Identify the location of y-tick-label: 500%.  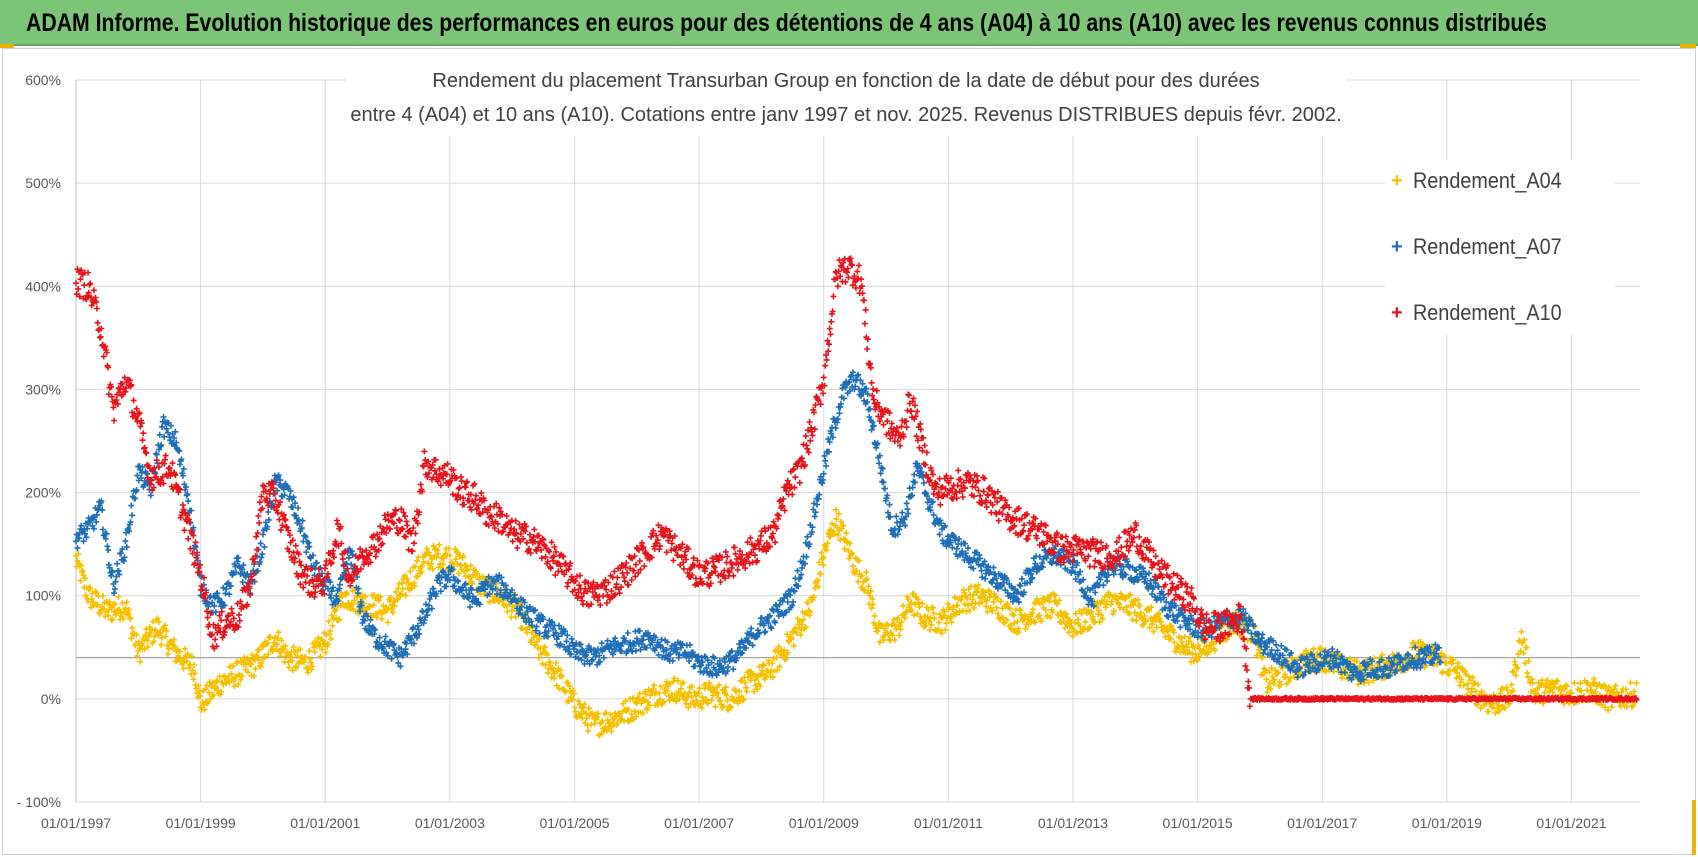
(43, 183).